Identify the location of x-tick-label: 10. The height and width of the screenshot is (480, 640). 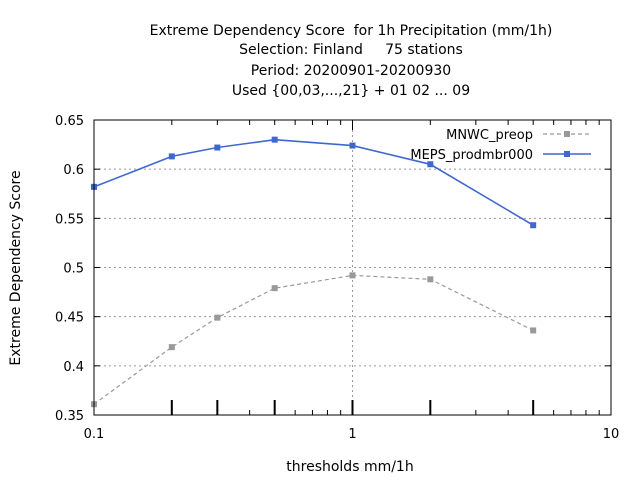
(611, 434).